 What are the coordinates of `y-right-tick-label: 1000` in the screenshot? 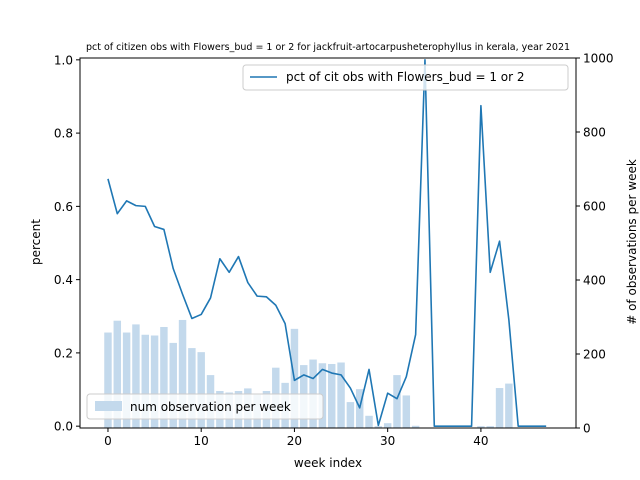 It's located at (598, 59).